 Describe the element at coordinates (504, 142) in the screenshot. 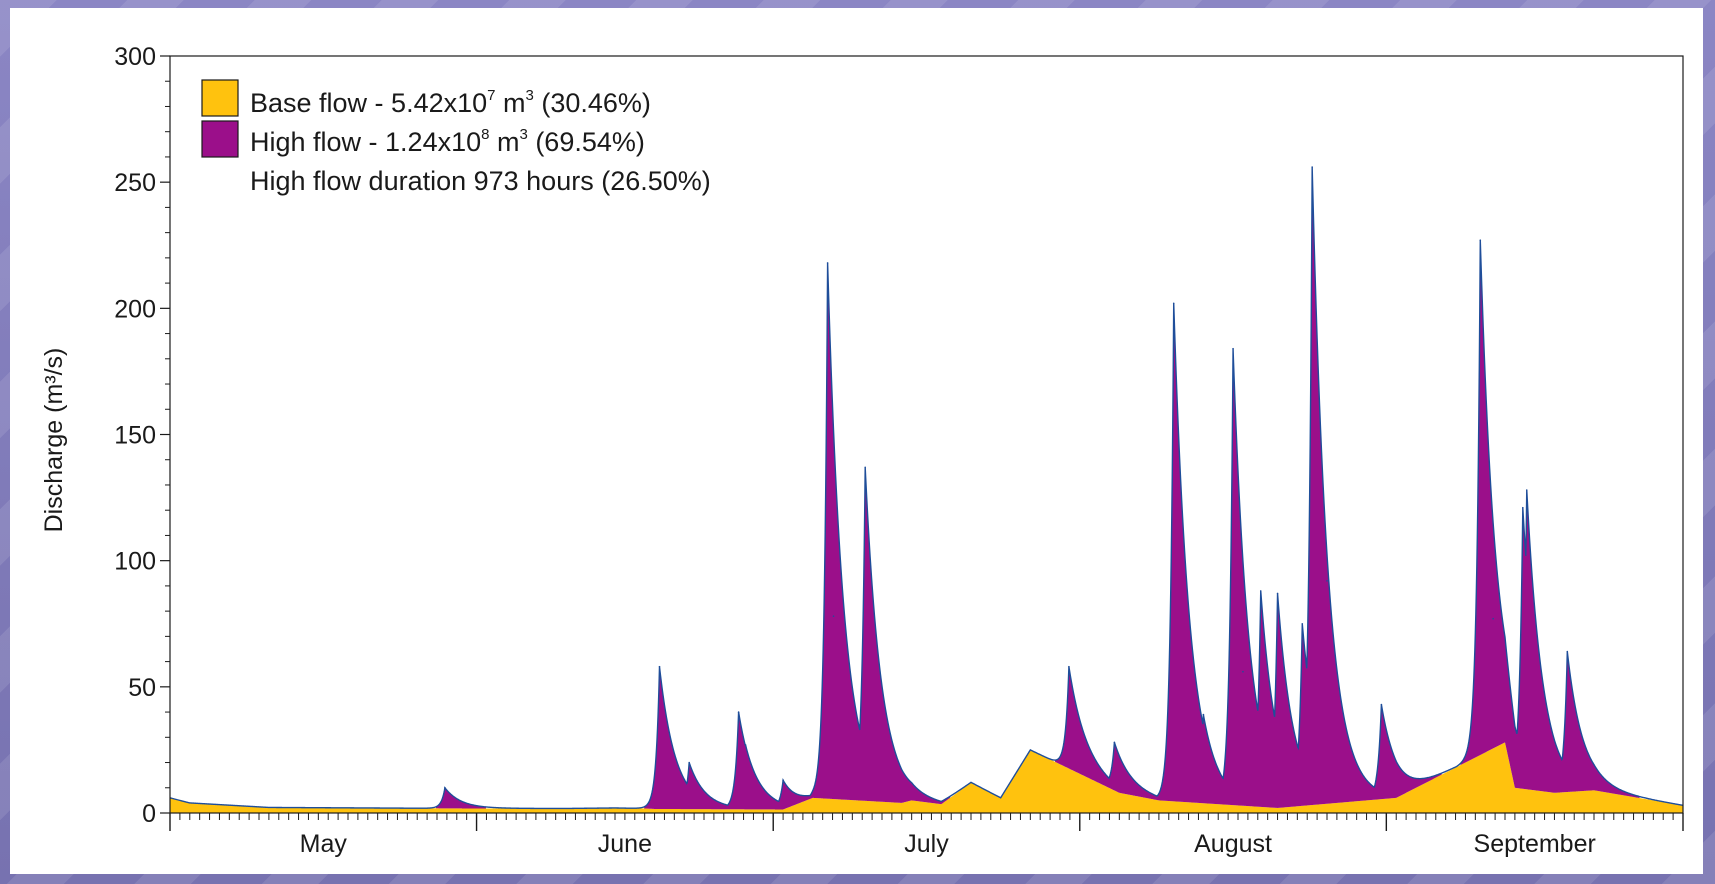

I see `legend-high-unit: m` at that location.